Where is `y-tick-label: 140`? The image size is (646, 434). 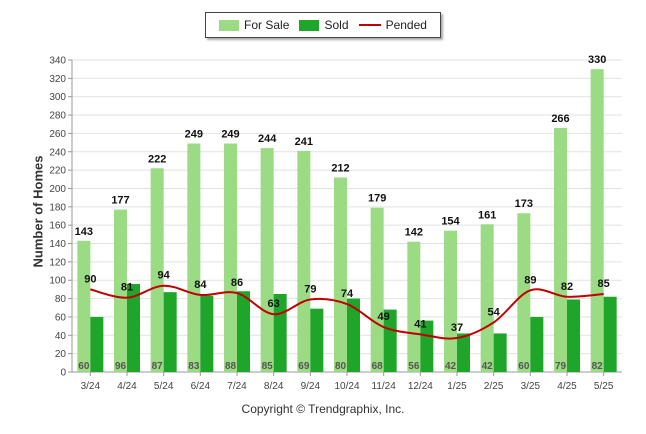
y-tick-label: 140 is located at coordinates (57, 244).